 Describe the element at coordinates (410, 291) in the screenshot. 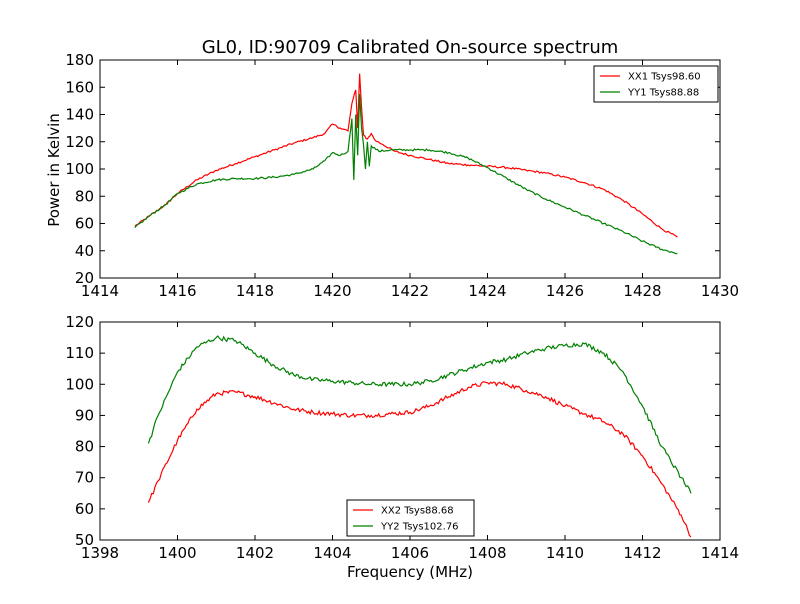

I see `x-tick-label: 1422` at that location.